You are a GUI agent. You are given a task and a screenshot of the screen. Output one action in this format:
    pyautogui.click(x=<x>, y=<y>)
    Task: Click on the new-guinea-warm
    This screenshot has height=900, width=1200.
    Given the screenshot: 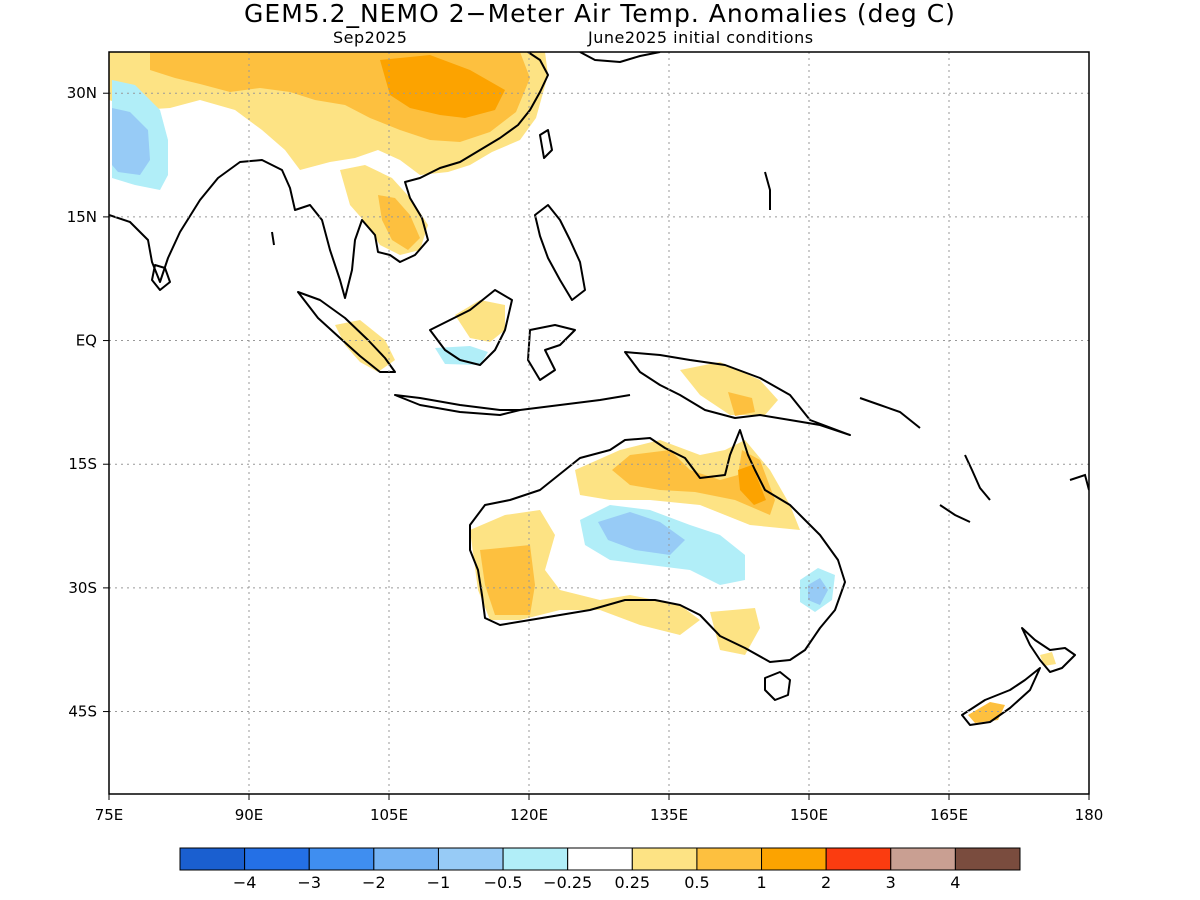 What is the action you would take?
    pyautogui.click(x=729, y=388)
    